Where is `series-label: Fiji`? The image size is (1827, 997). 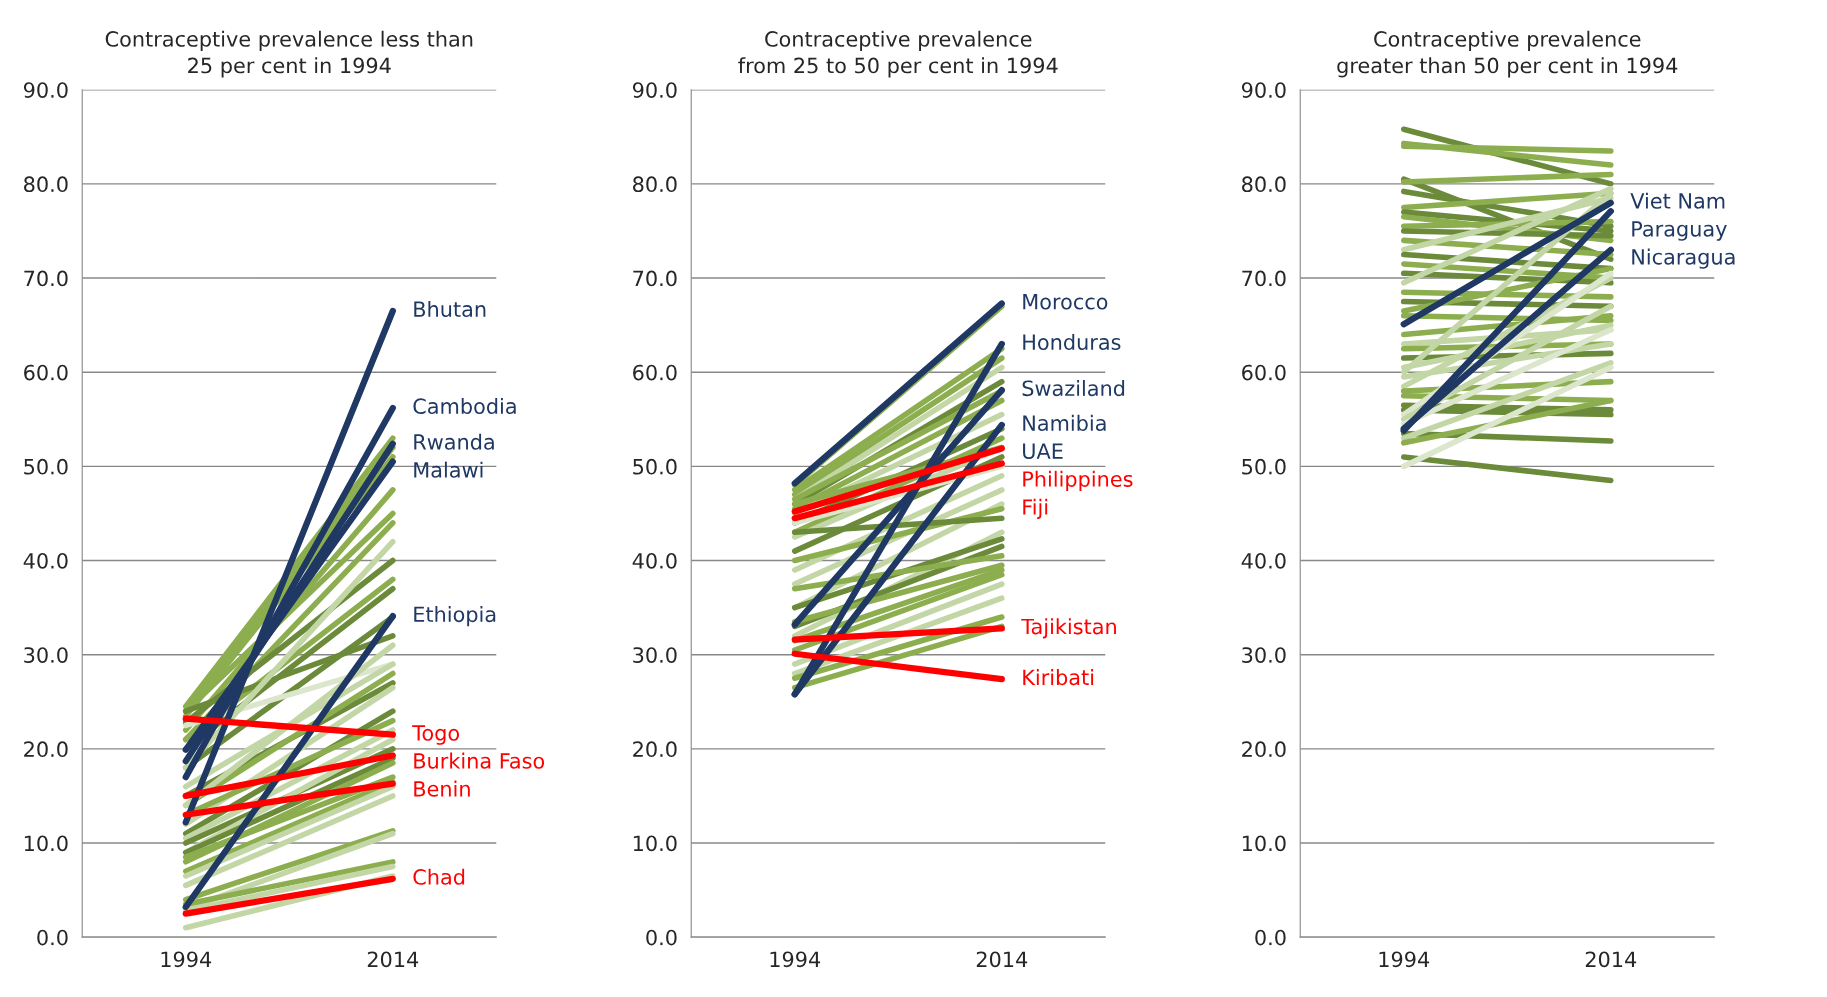
series-label: Fiji is located at coordinates (1035, 508).